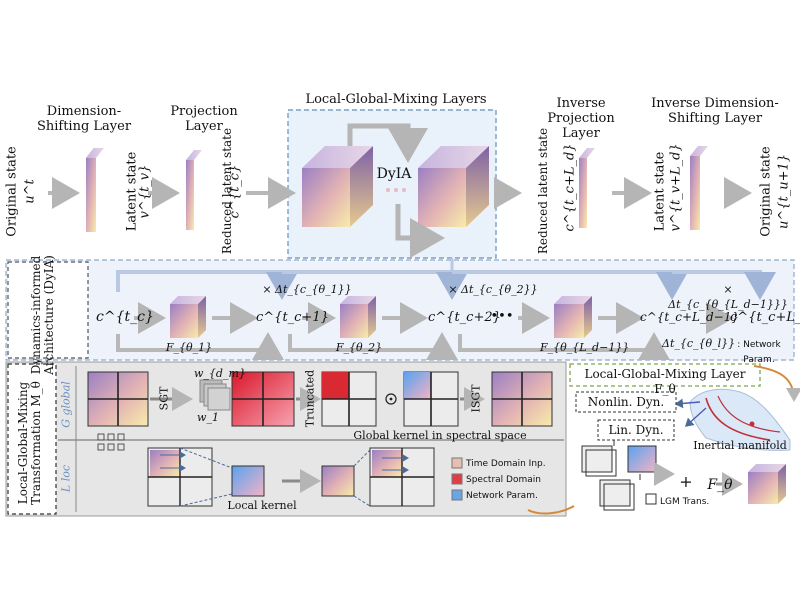 The image size is (800, 600). I want to click on dim-shift-title: Dimension-Shifting Layer, so click(84, 119).